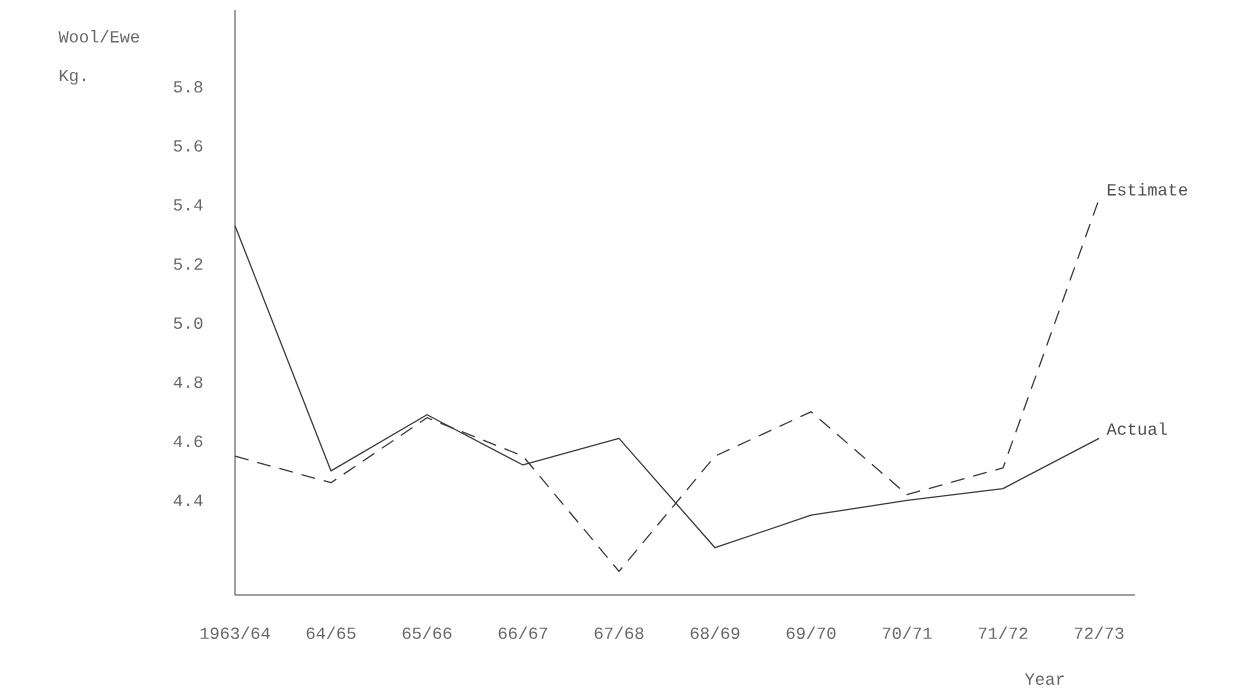 The width and height of the screenshot is (1249, 699). What do you see at coordinates (907, 633) in the screenshot?
I see `x-tick-label: 70/71` at bounding box center [907, 633].